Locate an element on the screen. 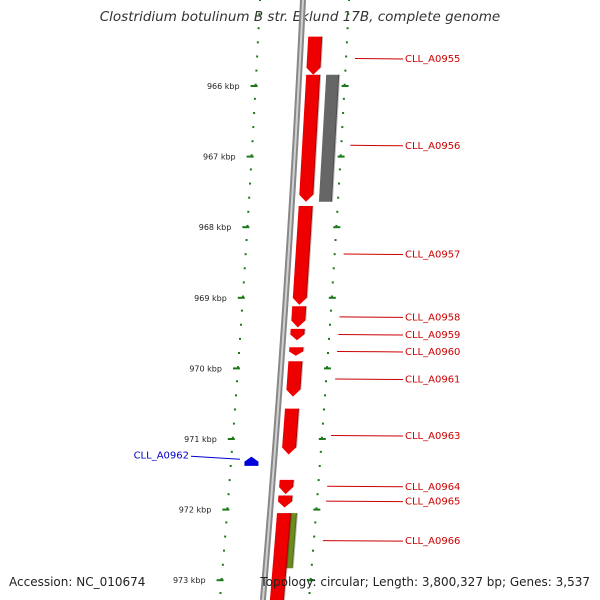  gene-layer is located at coordinates (284, 318).